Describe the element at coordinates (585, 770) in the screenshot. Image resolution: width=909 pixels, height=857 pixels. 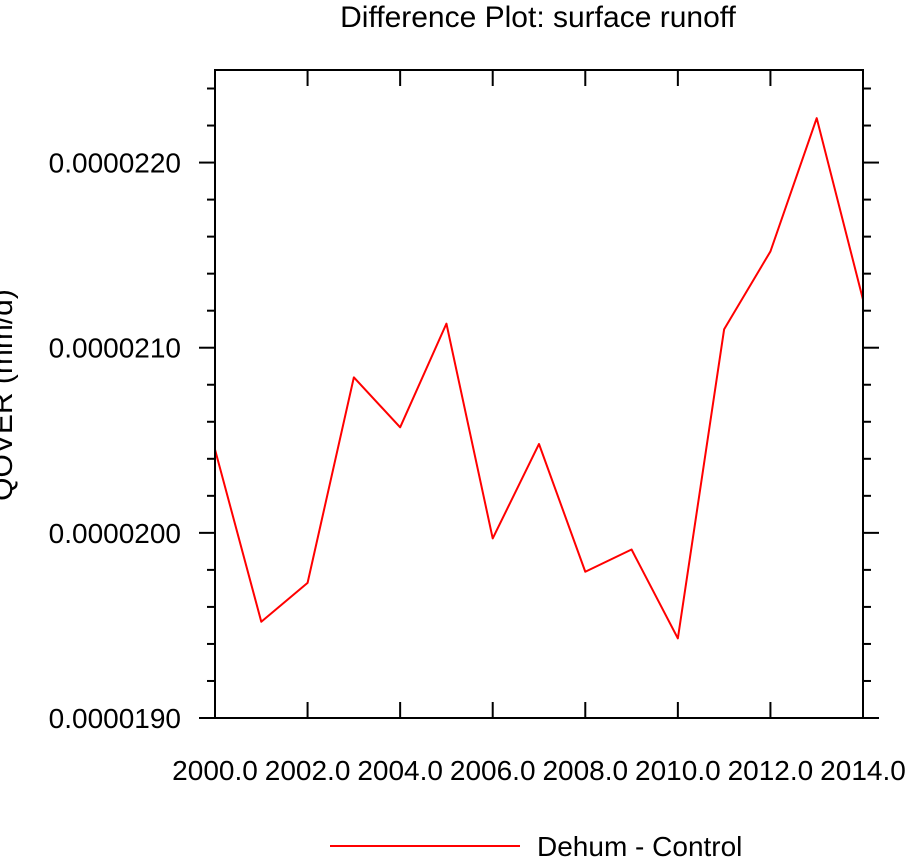
I see `x-tick-label: 2008.0` at that location.